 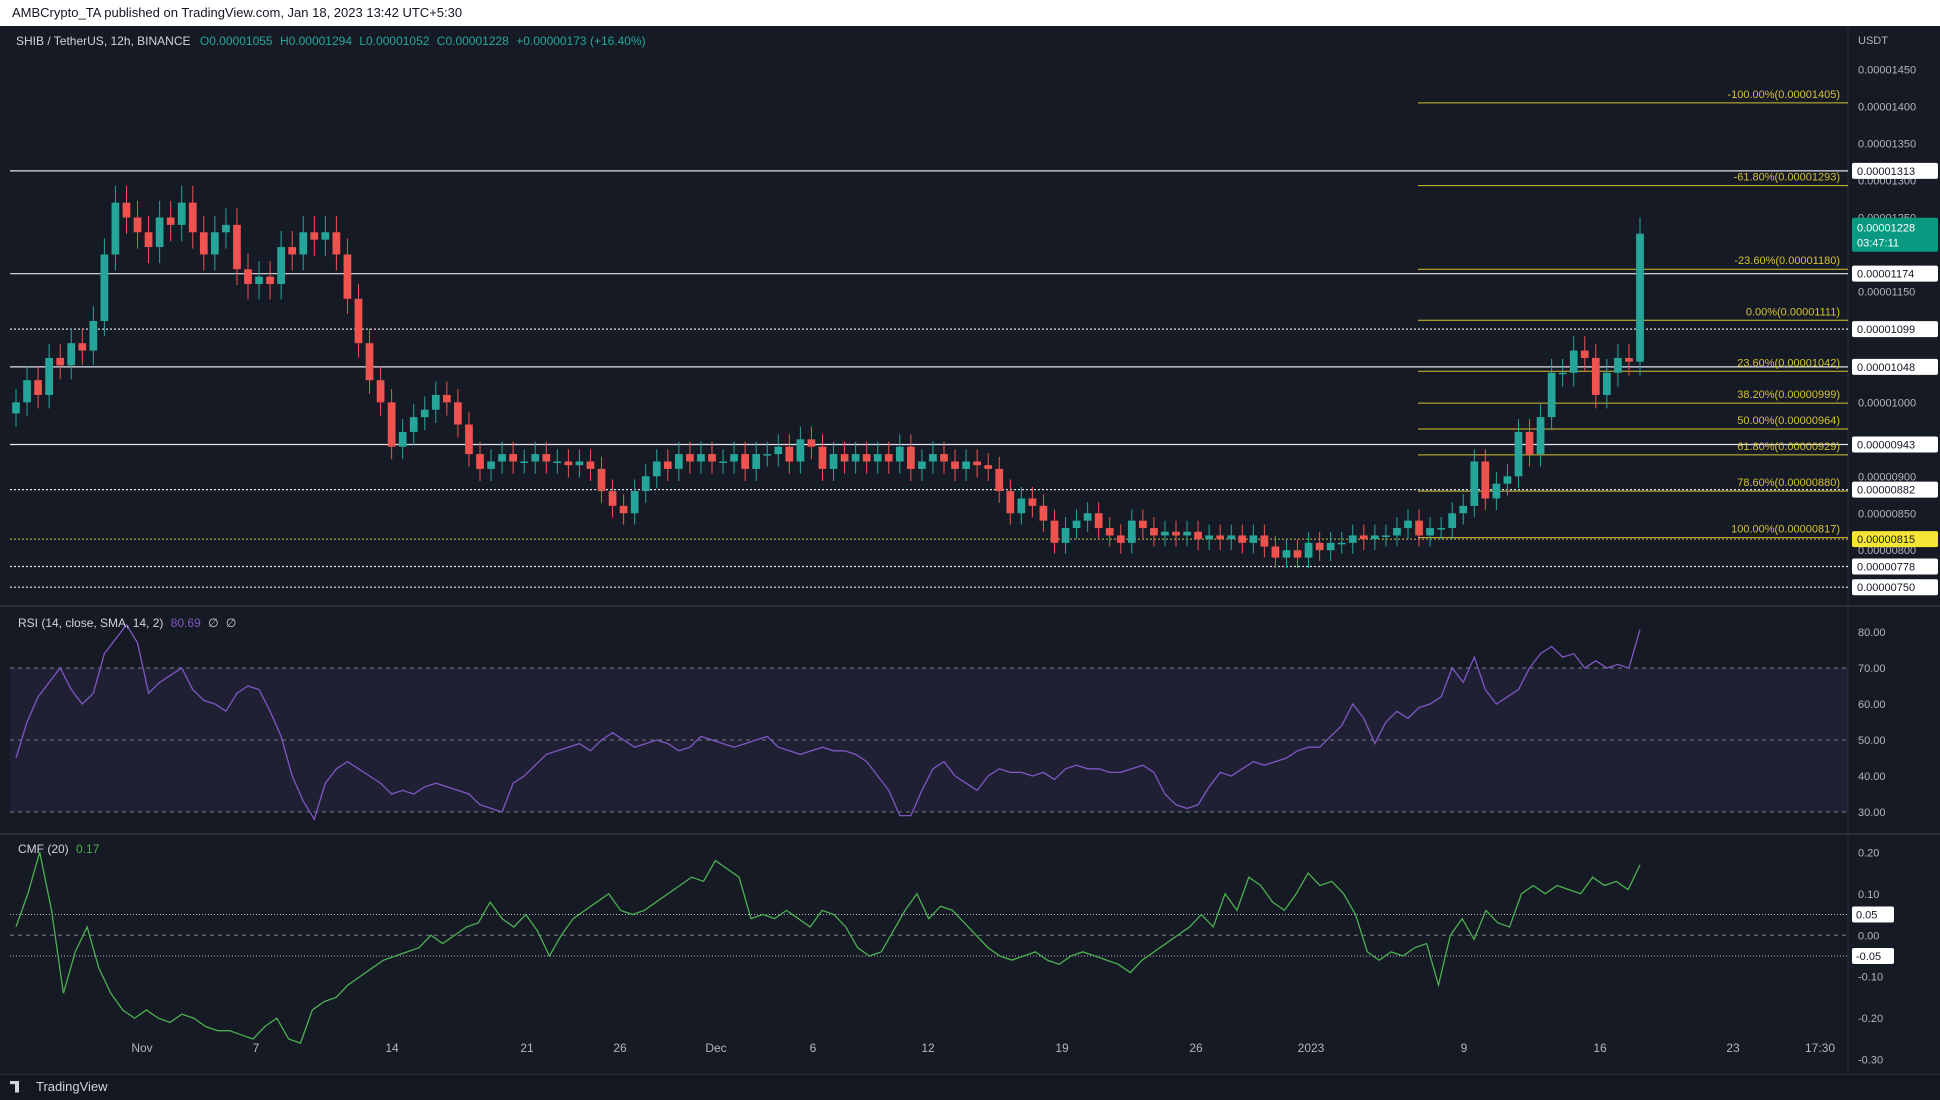 I want to click on time-axis: Nov 7 14 21 26 Dec 6 12 19 26 2023 9 16 23 17:30, so click(x=983, y=1048).